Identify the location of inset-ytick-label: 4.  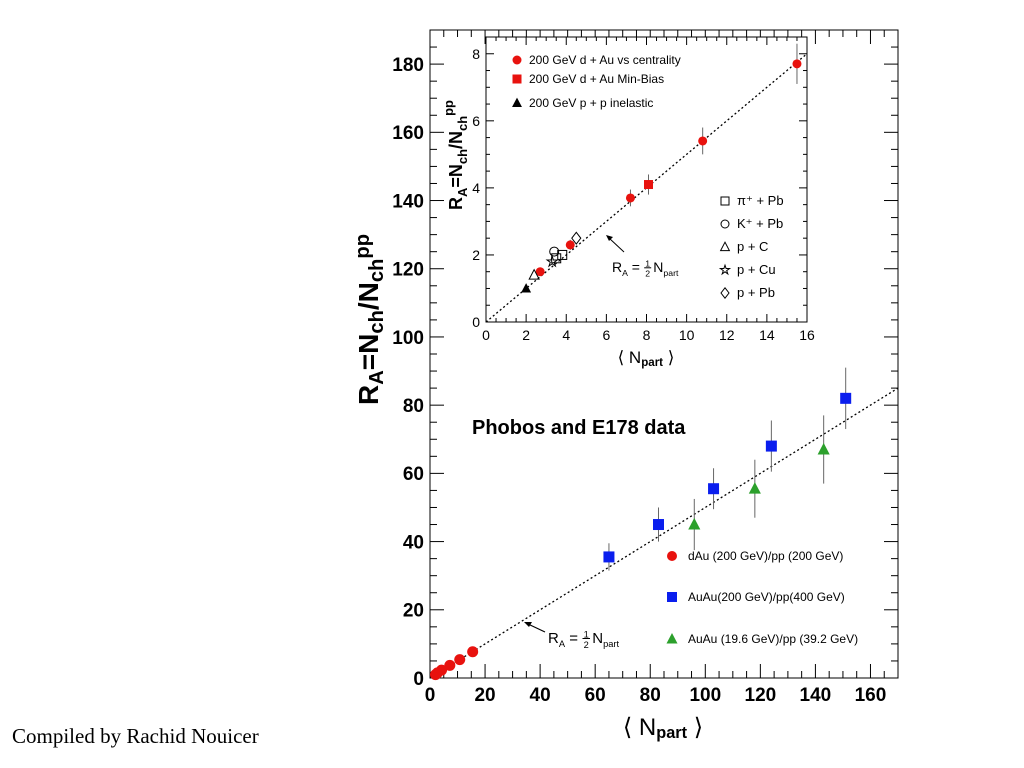
(476, 188).